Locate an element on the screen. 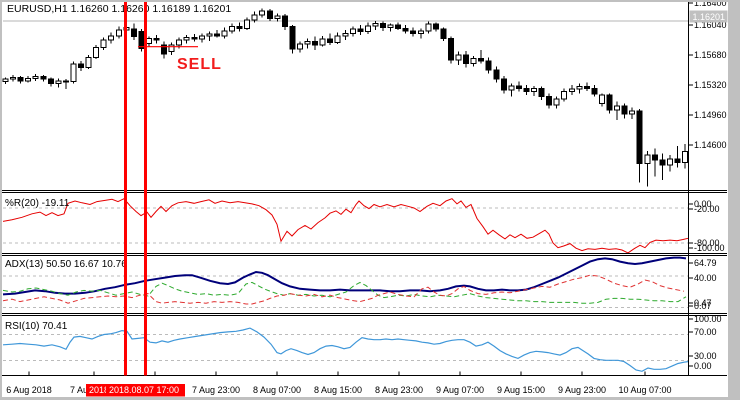 This screenshot has height=400, width=740. price-axis-label: 1.16040 is located at coordinates (710, 25).